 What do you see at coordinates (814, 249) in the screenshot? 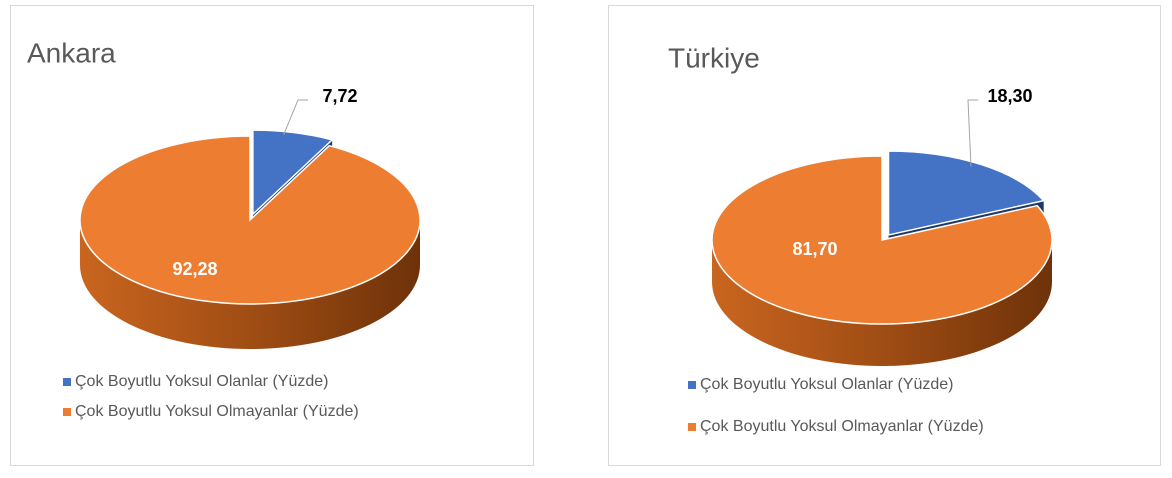
I see `data-label: 81,70` at bounding box center [814, 249].